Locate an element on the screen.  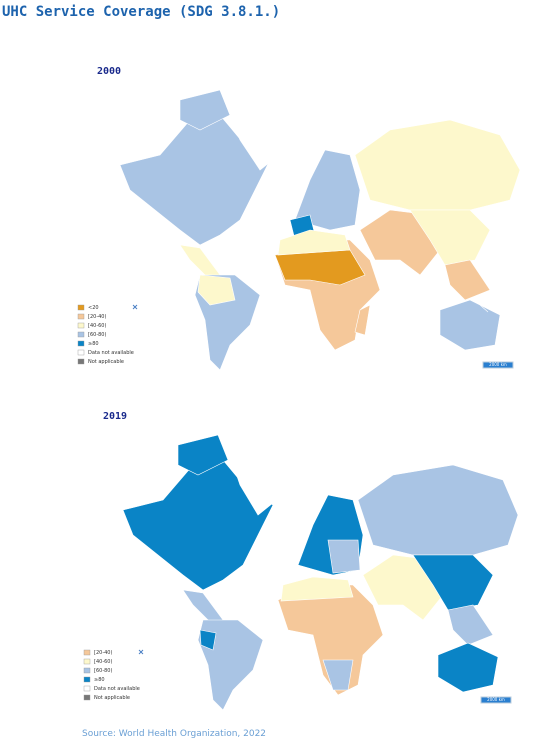
source: Source: World Health Organization, 2022 is located at coordinates (174, 734).